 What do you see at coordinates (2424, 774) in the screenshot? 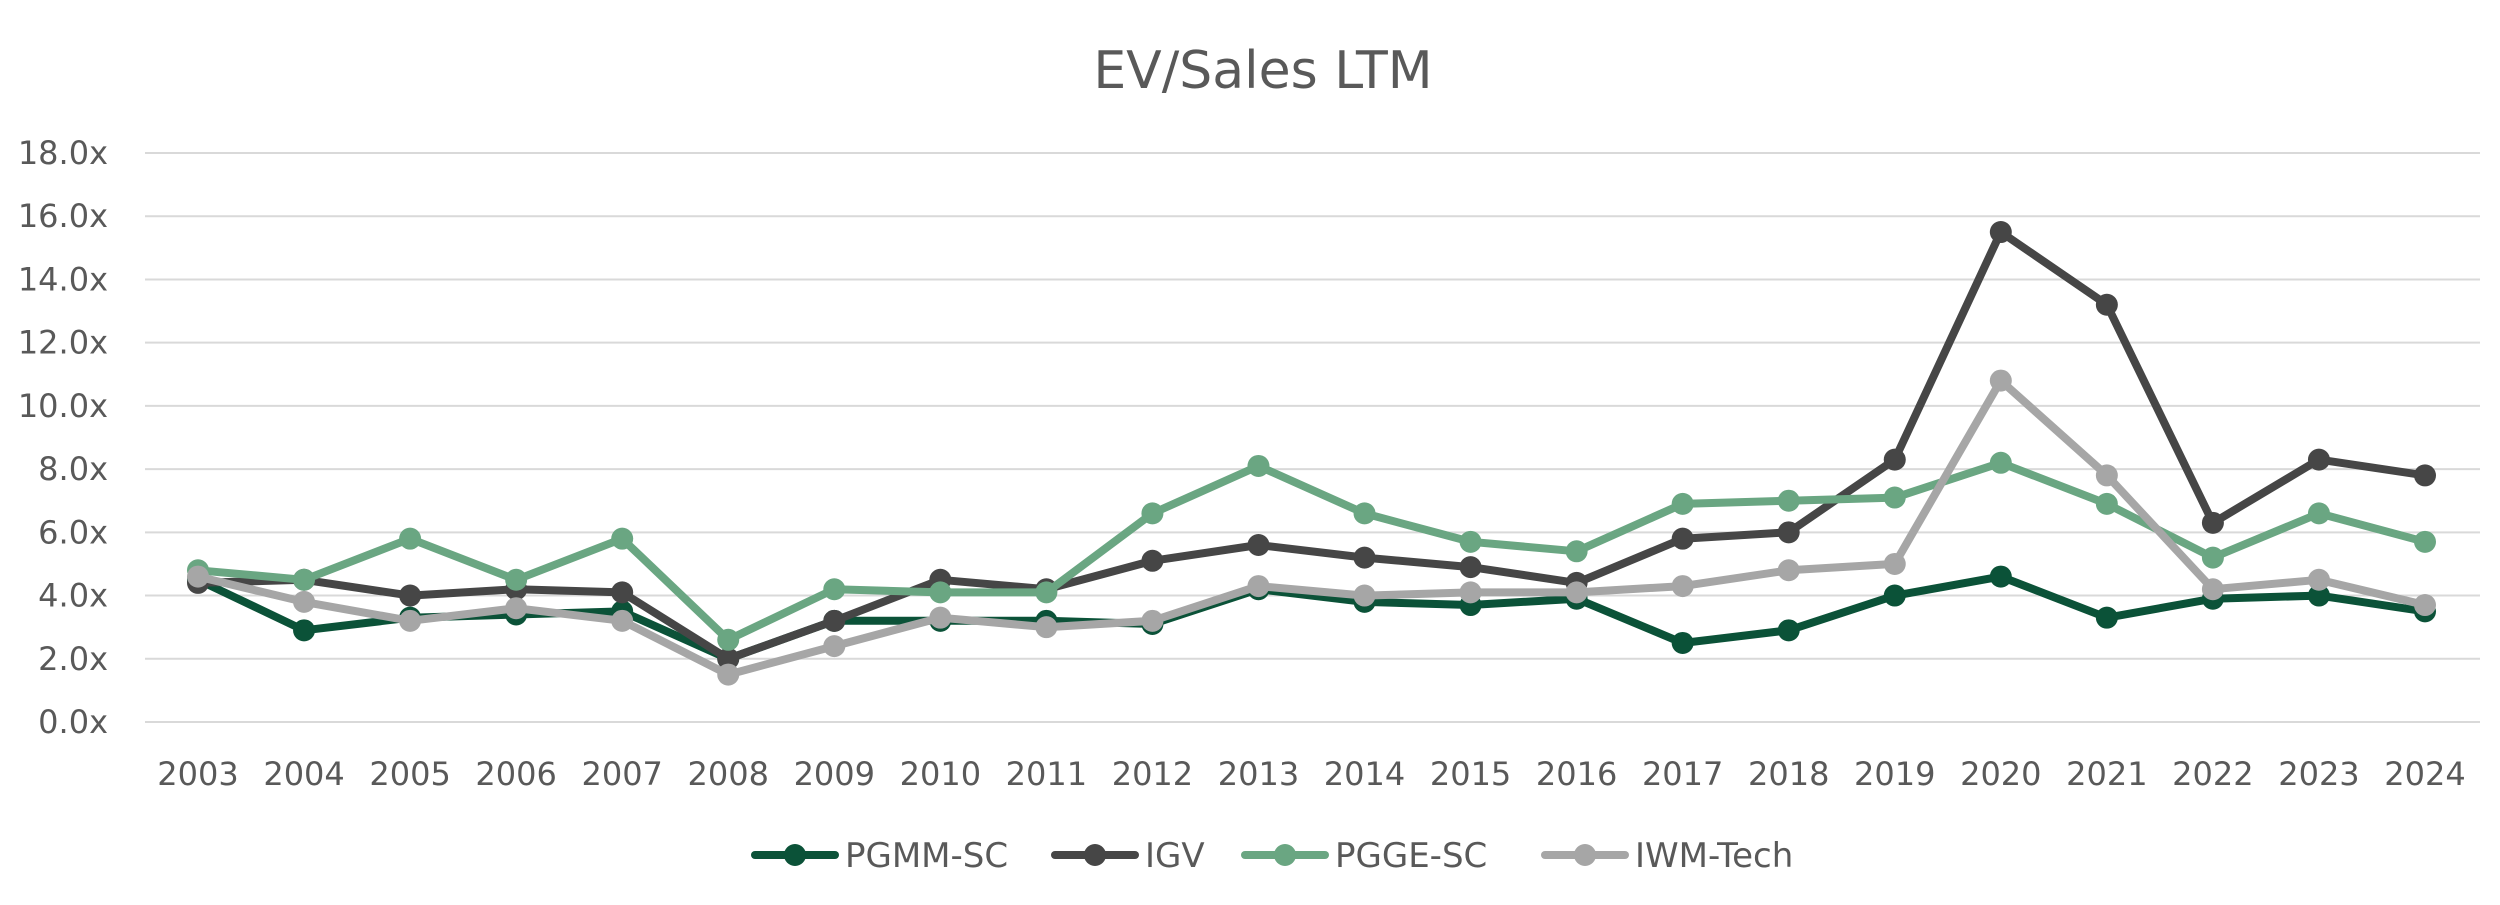
I see `x-tick-label: 2024` at bounding box center [2424, 774].